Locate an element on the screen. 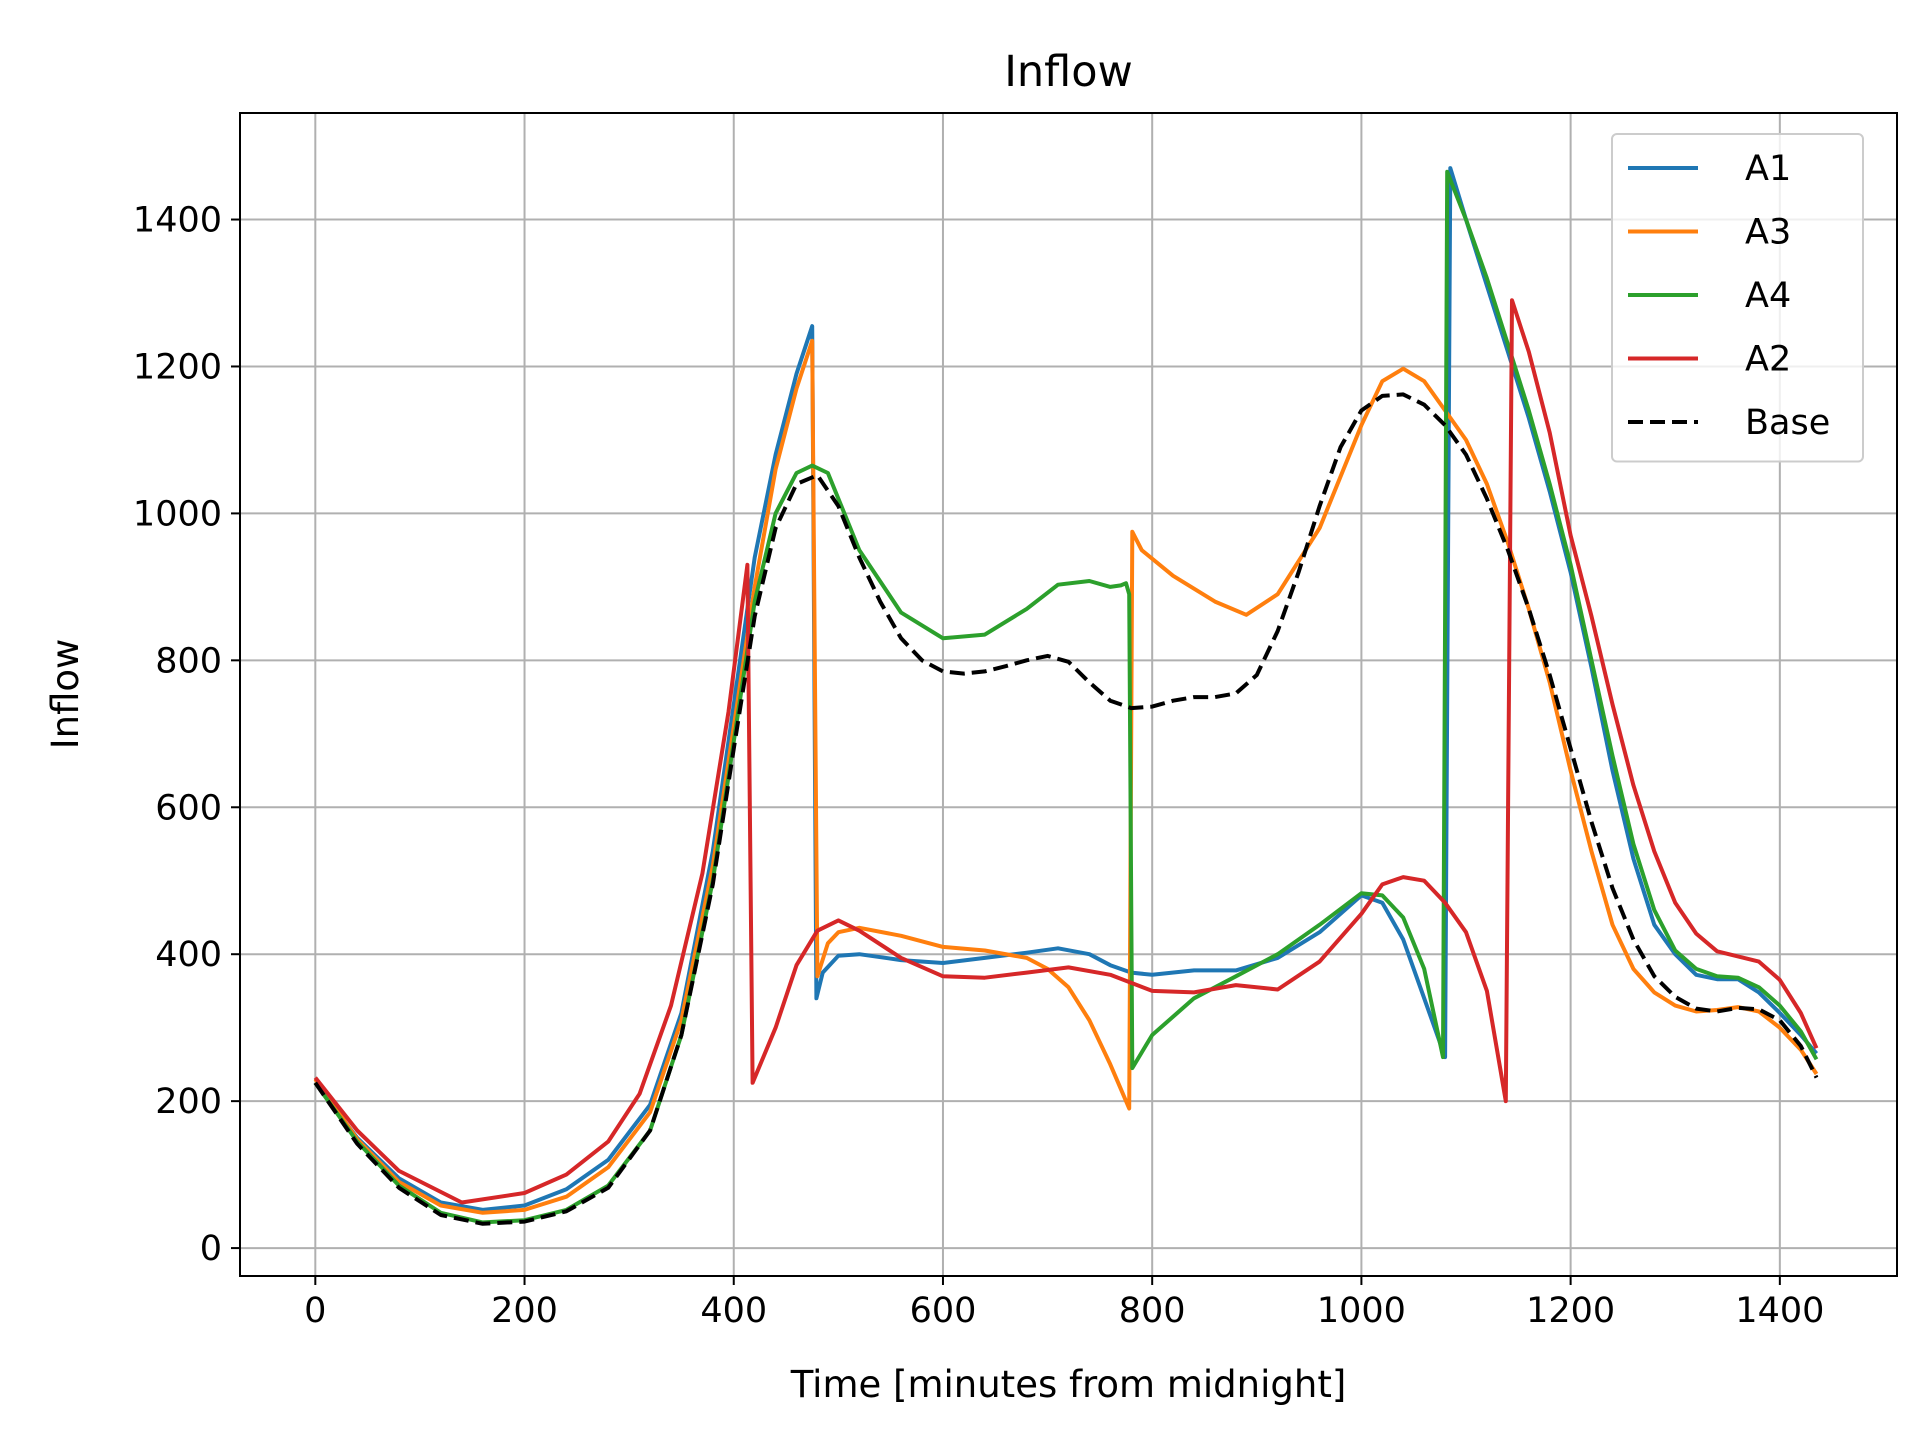 This screenshot has height=1440, width=1920. y-tick-label: 1000 is located at coordinates (177, 514).